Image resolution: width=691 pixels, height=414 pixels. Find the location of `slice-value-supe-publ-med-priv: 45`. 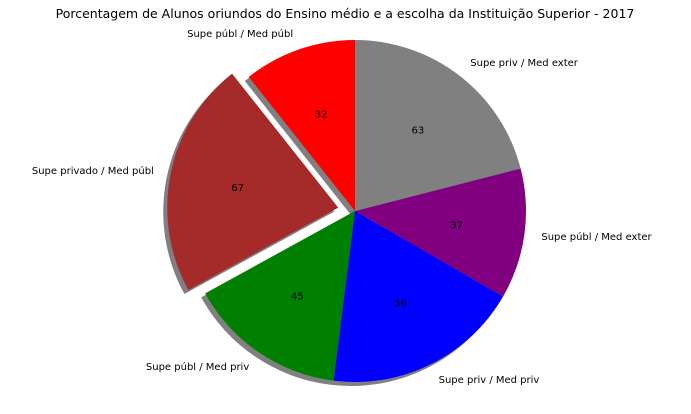

slice-value-supe-publ-med-priv: 45 is located at coordinates (297, 296).